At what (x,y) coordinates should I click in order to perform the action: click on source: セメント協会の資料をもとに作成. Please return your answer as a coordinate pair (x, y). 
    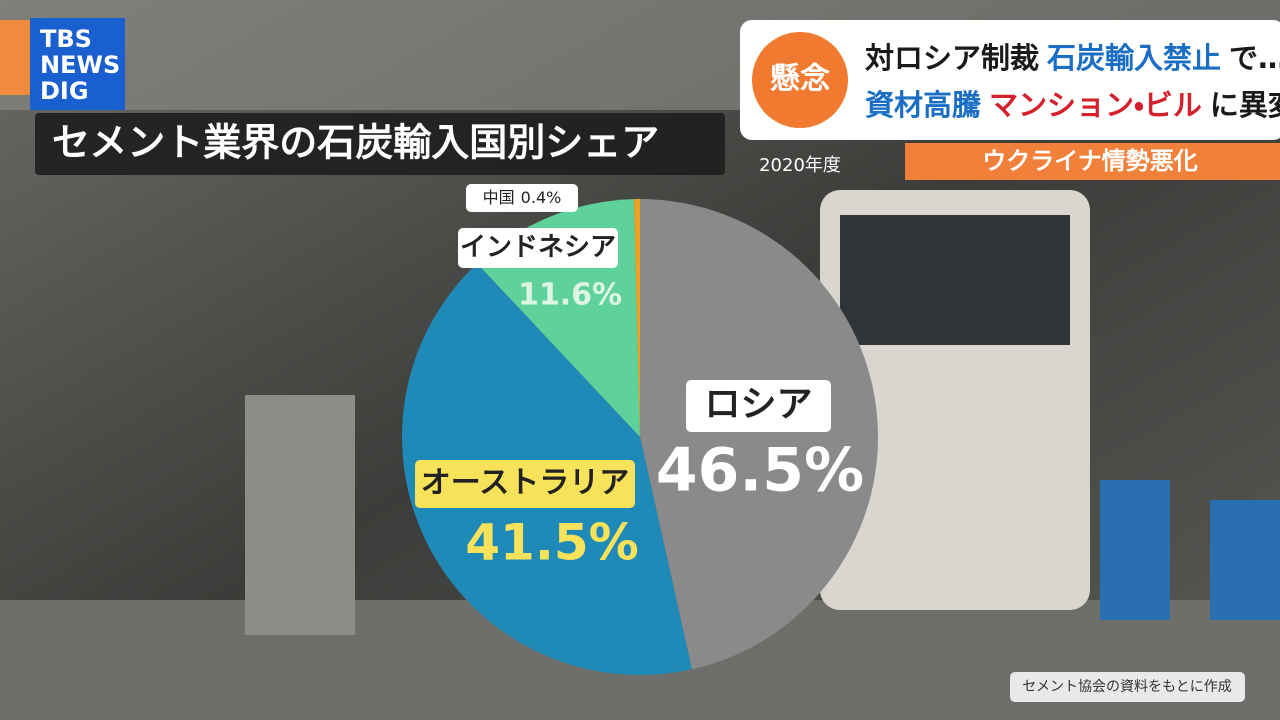
    Looking at the image, I should click on (1126, 687).